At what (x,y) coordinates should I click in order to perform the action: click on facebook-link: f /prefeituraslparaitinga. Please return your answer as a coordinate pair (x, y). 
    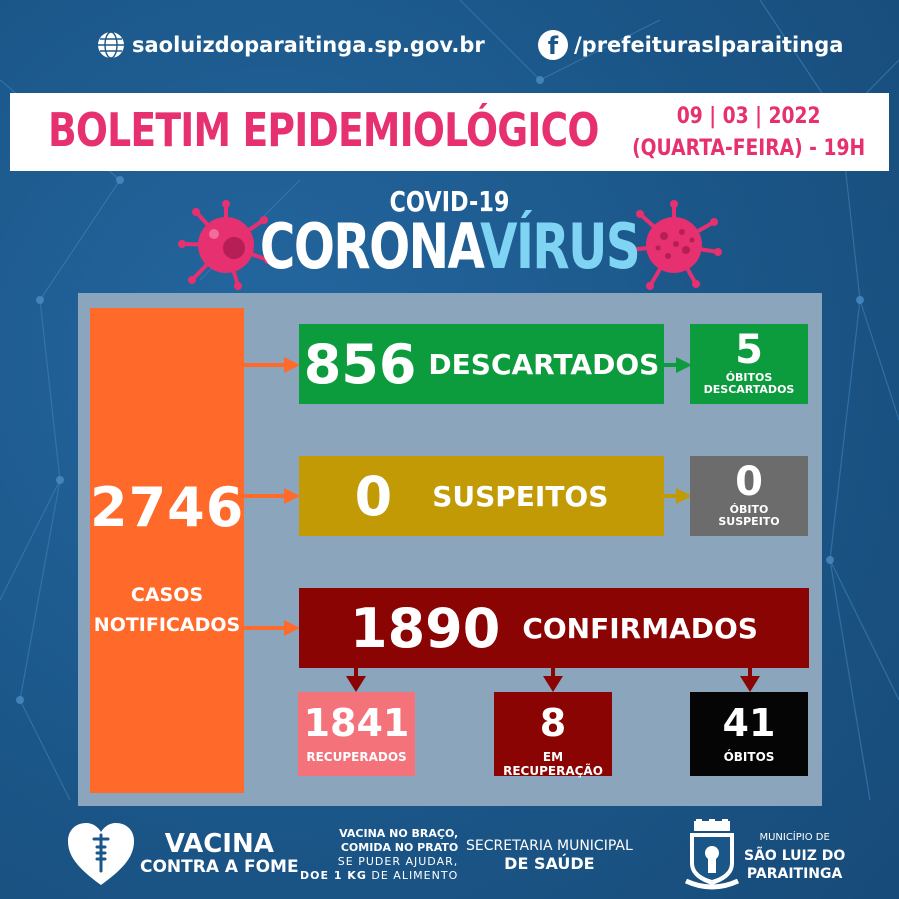
    Looking at the image, I should click on (690, 45).